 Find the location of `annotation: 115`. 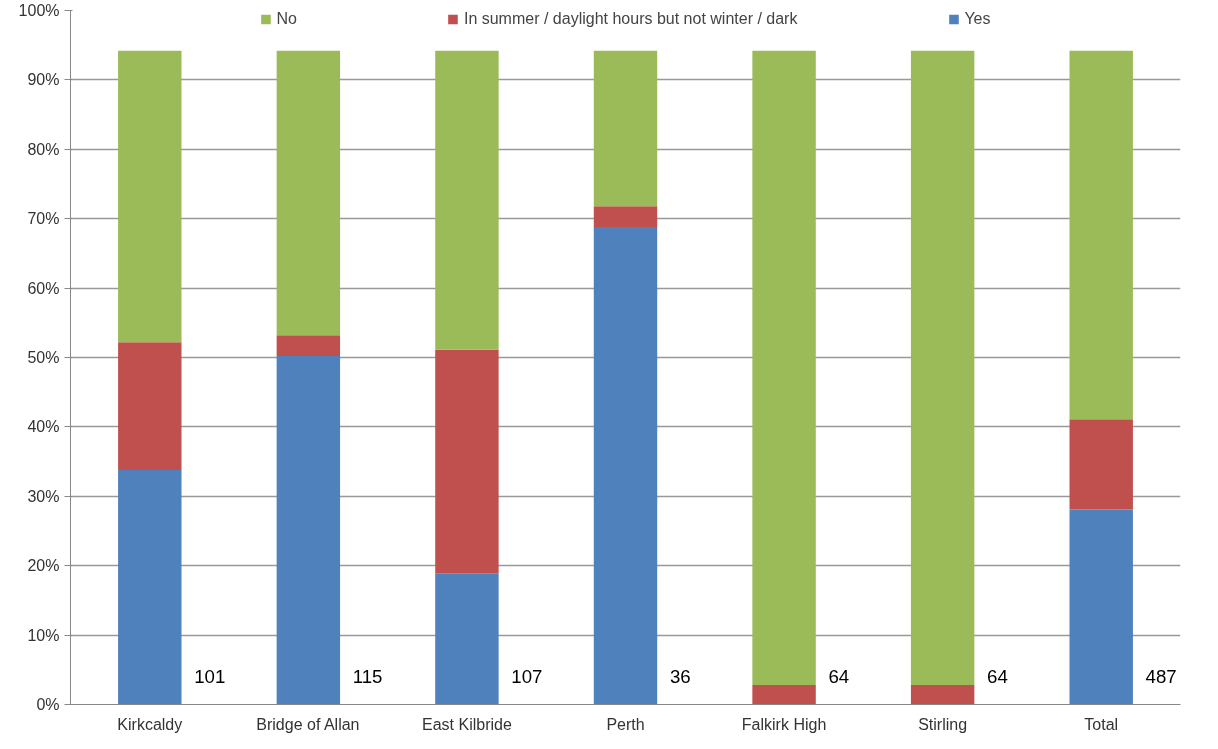

annotation: 115 is located at coordinates (367, 677).